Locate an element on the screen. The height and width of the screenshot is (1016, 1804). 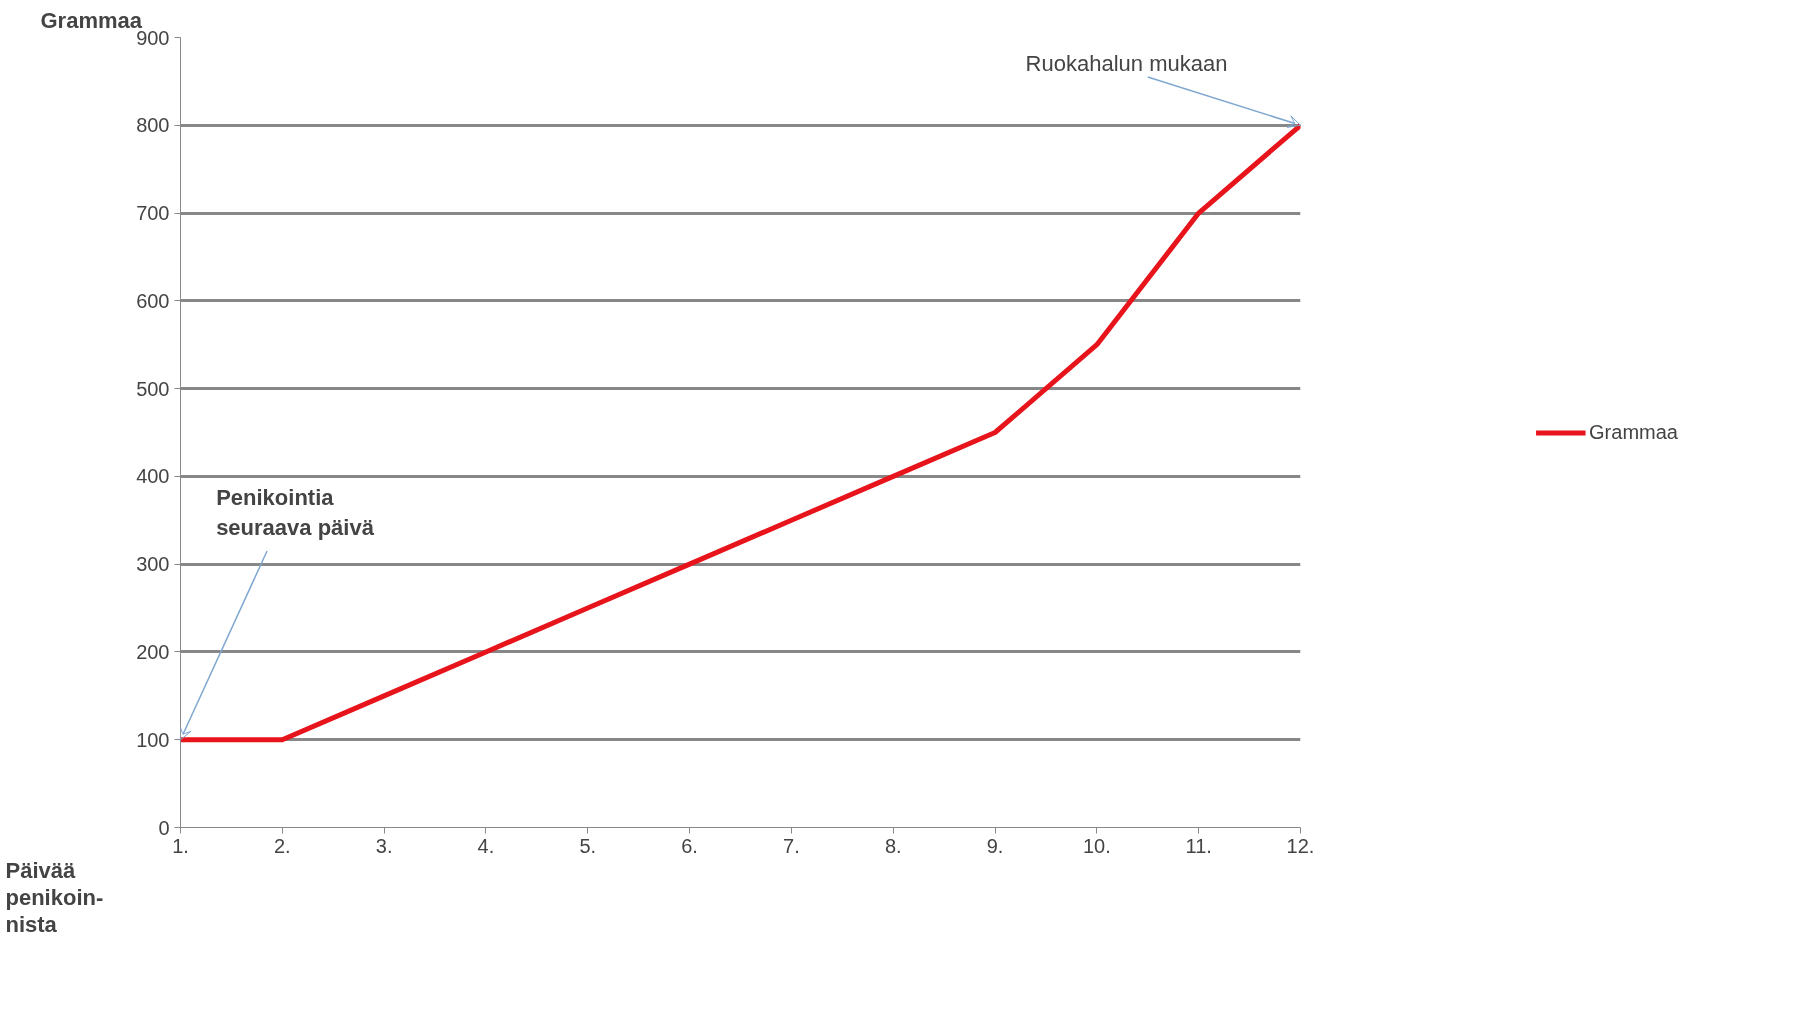
y-tick-label: 0 is located at coordinates (164, 827).